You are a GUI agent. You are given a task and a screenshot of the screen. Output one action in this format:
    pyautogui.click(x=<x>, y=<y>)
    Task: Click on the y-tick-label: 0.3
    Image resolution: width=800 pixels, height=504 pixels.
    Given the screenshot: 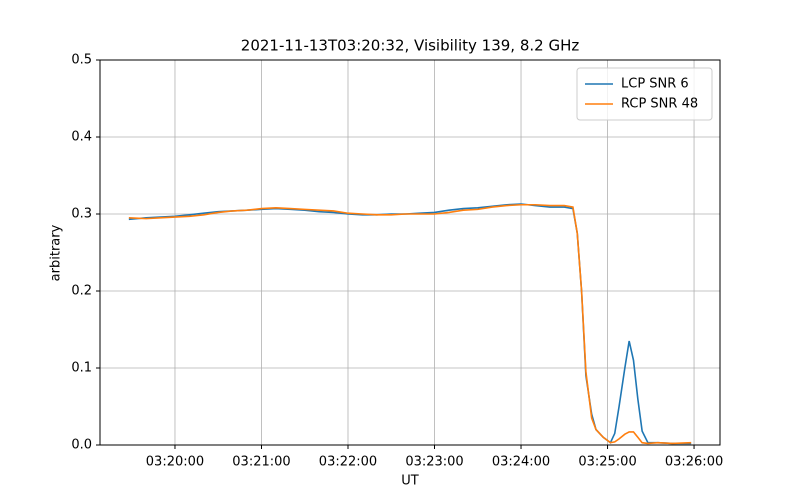 What is the action you would take?
    pyautogui.click(x=81, y=214)
    